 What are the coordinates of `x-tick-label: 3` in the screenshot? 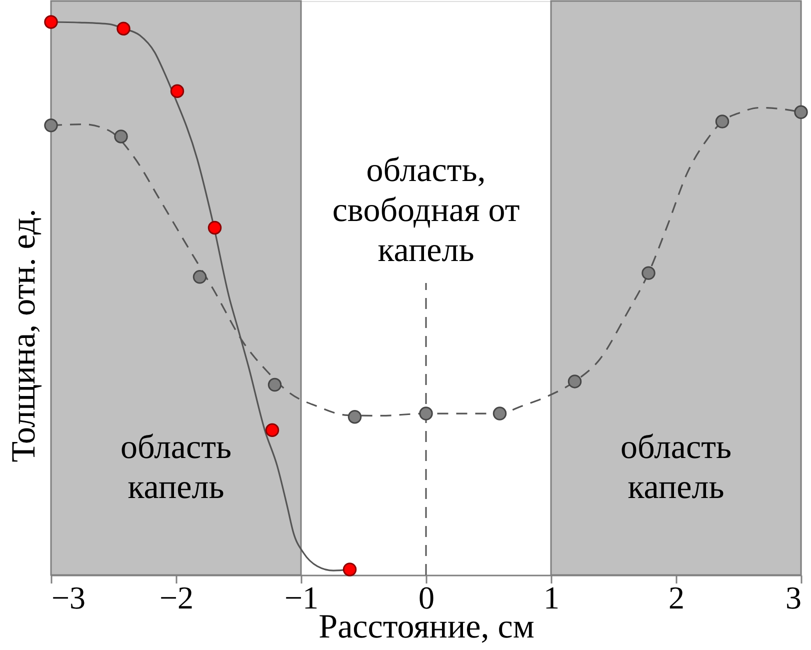 It's located at (794, 598).